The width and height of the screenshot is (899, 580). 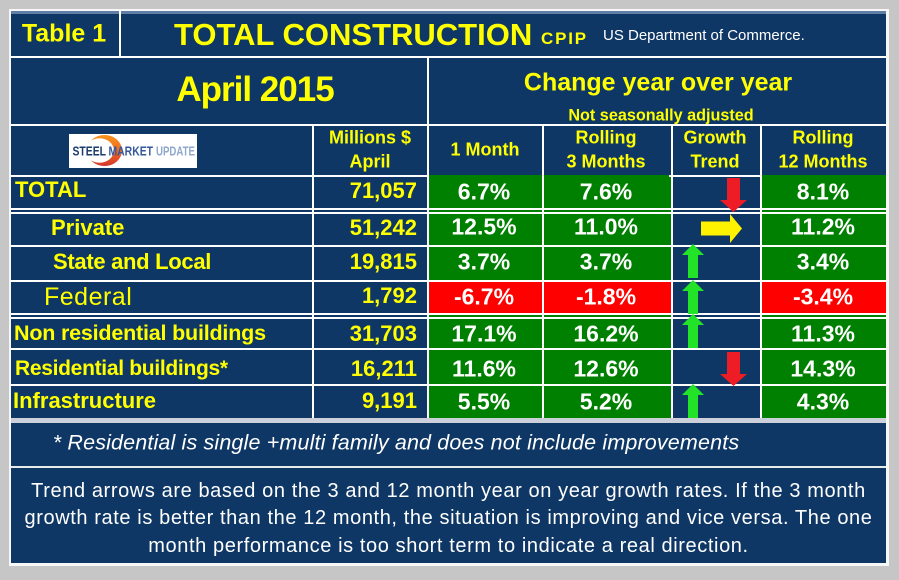 I want to click on svg-text: UPDATE, so click(x=175, y=151).